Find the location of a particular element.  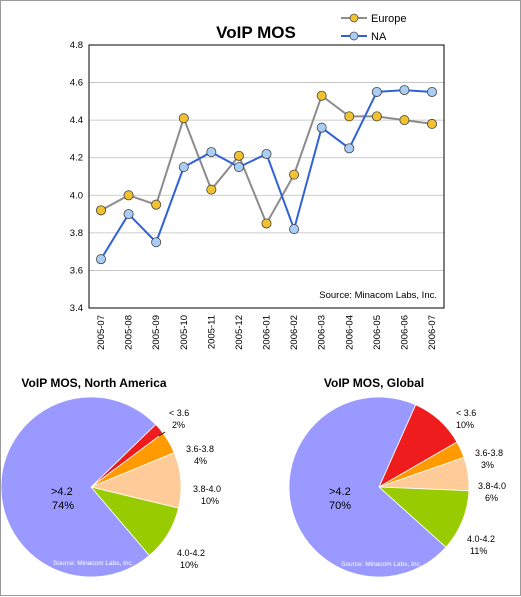

pie-na-source: Source: Minacom Labs, Inc. is located at coordinates (93, 563).